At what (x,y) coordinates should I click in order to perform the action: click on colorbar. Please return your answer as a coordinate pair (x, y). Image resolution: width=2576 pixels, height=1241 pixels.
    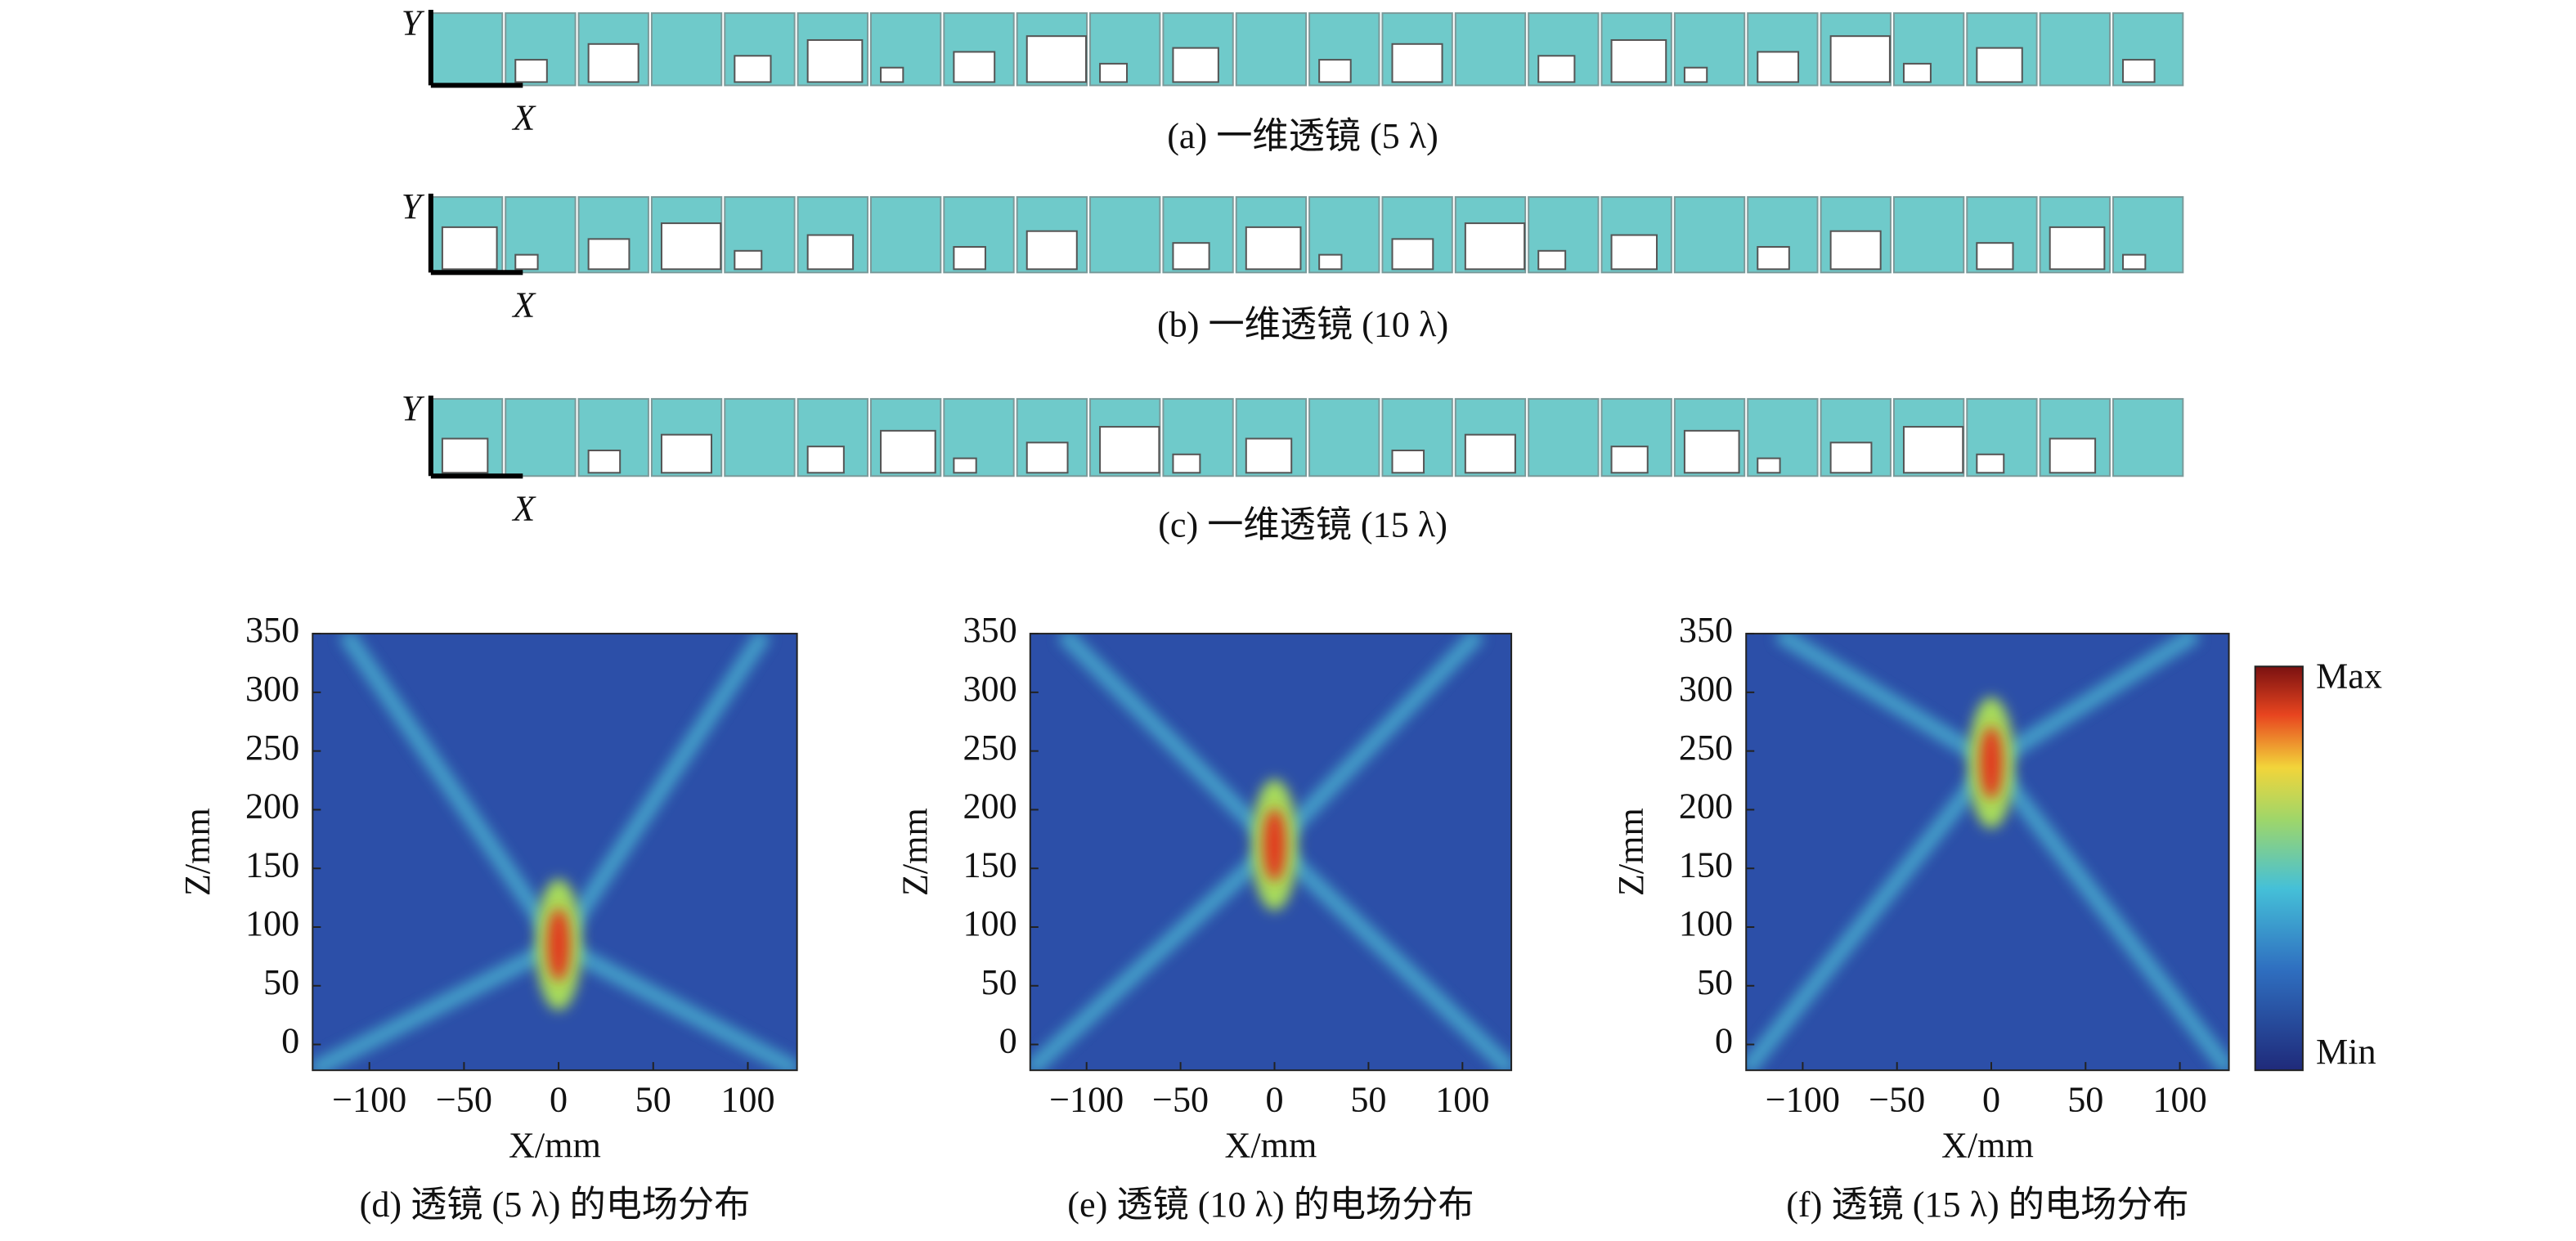
    Looking at the image, I should click on (2279, 868).